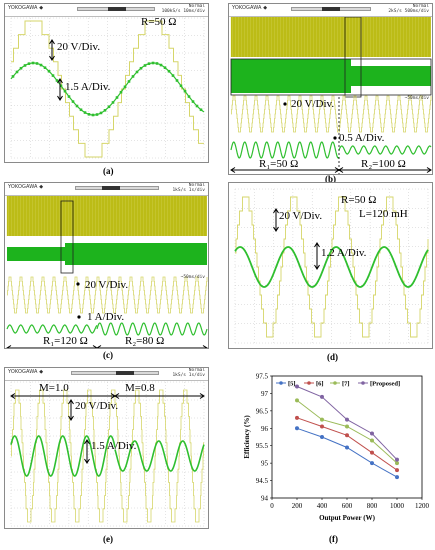 This screenshot has width=435, height=550. I want to click on load-r1-label: R₁=50 Ω, so click(279, 164).